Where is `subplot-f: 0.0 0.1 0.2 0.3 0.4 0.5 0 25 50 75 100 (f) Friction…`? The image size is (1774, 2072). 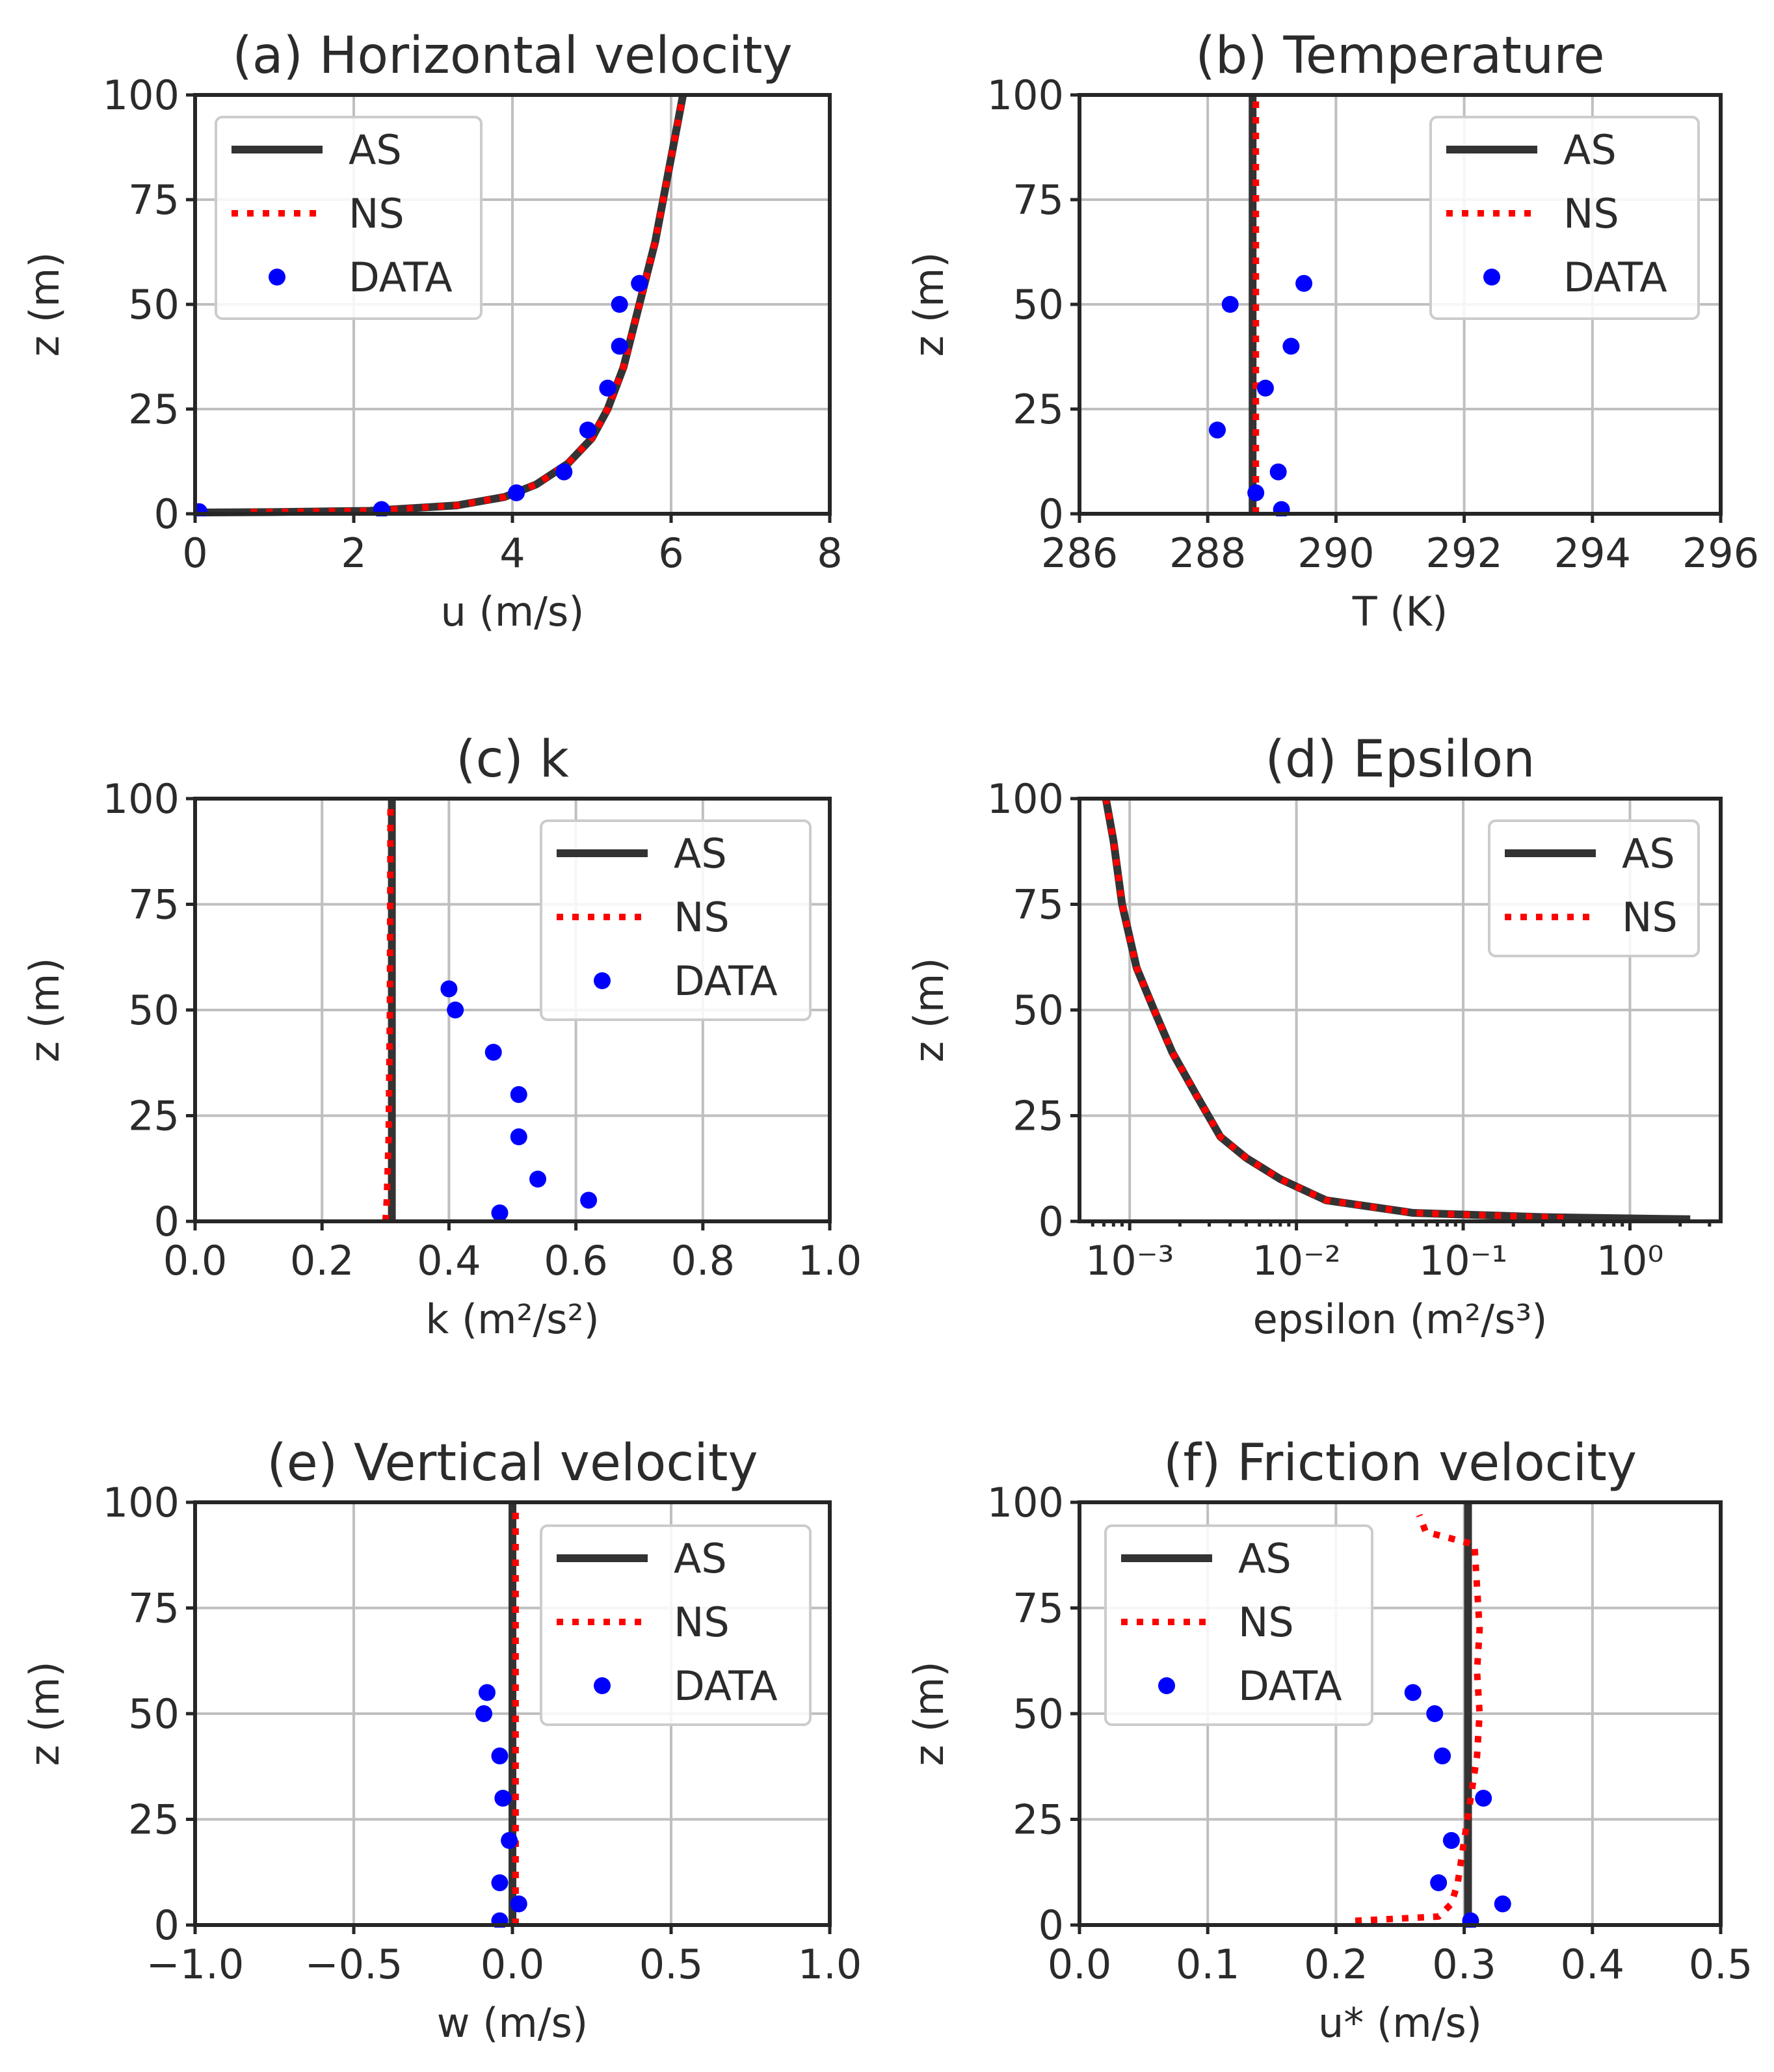
subplot-f: 0.0 0.1 0.2 0.3 0.4 0.5 0 25 50 75 100 (f) Friction… is located at coordinates (1329, 1741).